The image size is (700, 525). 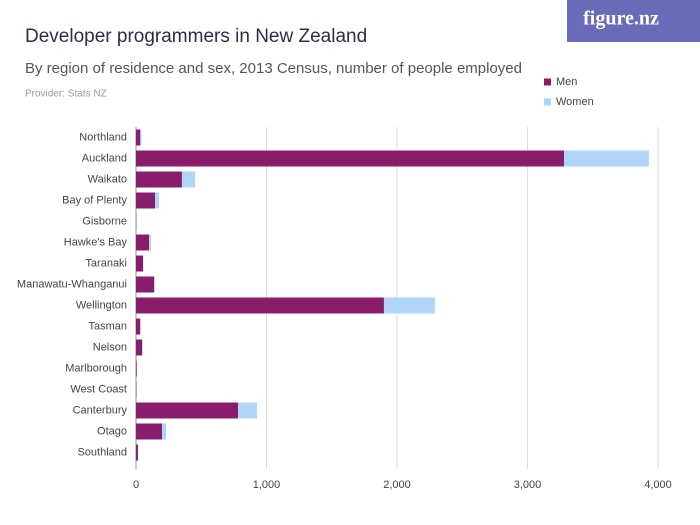 What do you see at coordinates (104, 221) in the screenshot?
I see `y-tick-label: Gisborne` at bounding box center [104, 221].